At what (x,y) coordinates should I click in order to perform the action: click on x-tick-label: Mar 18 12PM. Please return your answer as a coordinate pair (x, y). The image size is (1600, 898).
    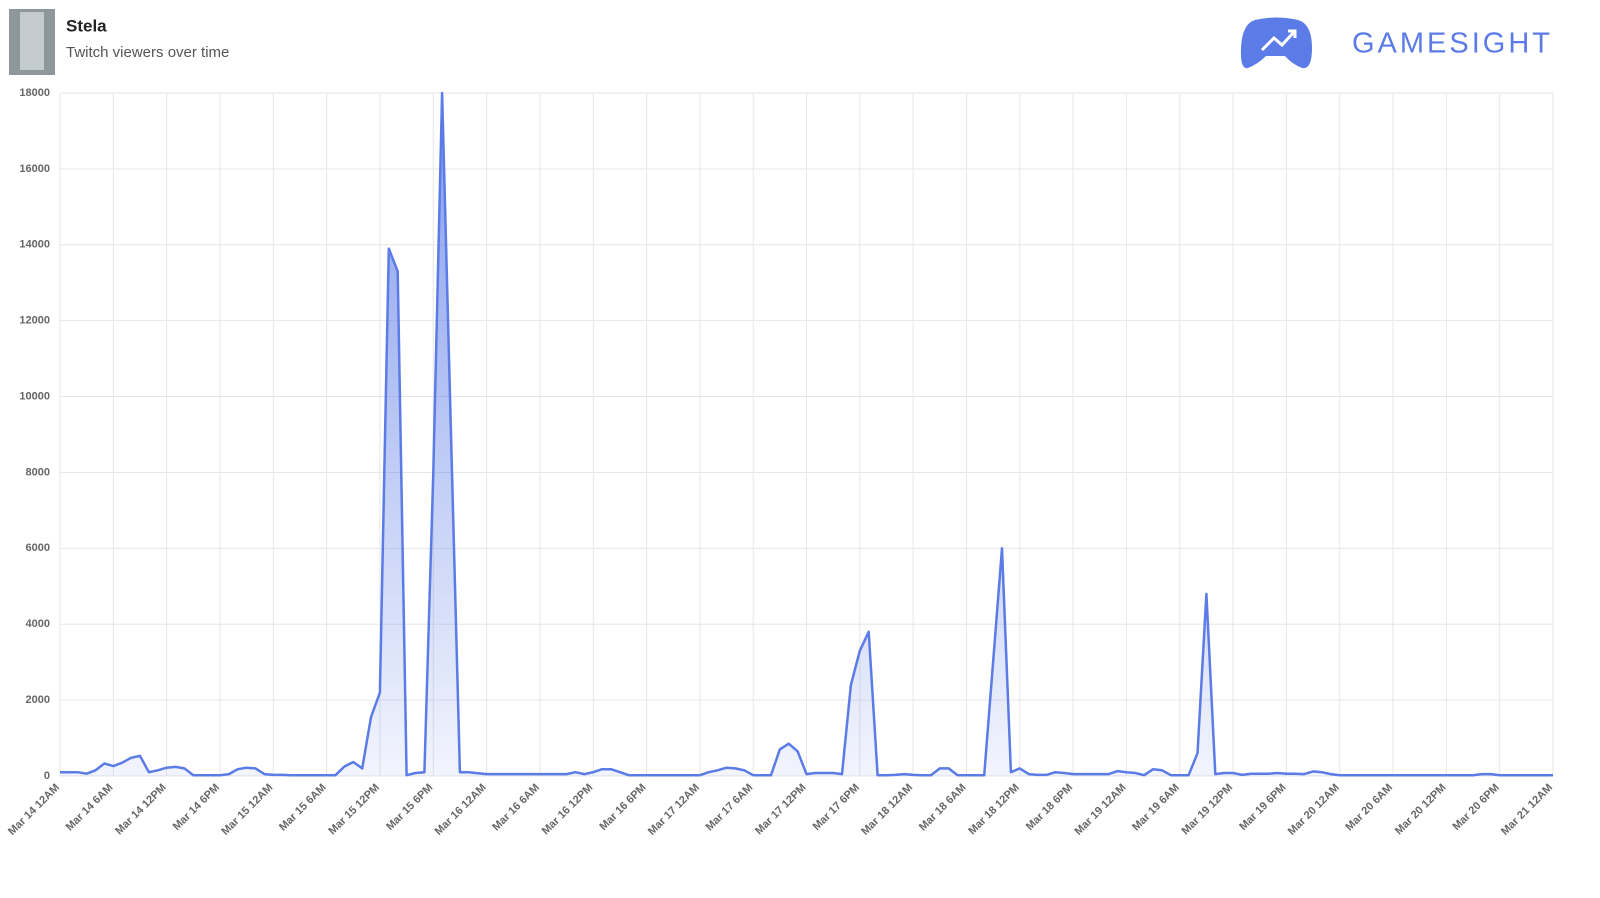
    Looking at the image, I should click on (994, 810).